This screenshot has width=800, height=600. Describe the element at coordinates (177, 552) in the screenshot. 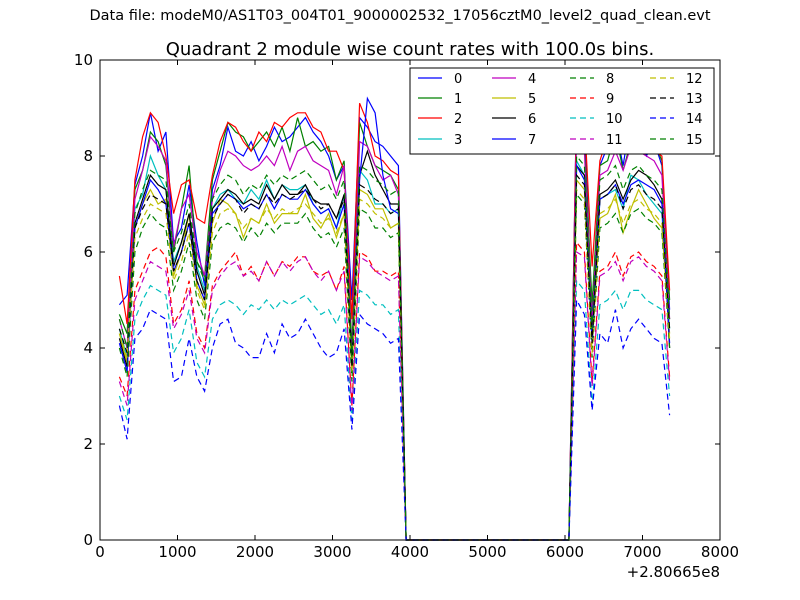

I see `x-tick-label: 1000` at that location.